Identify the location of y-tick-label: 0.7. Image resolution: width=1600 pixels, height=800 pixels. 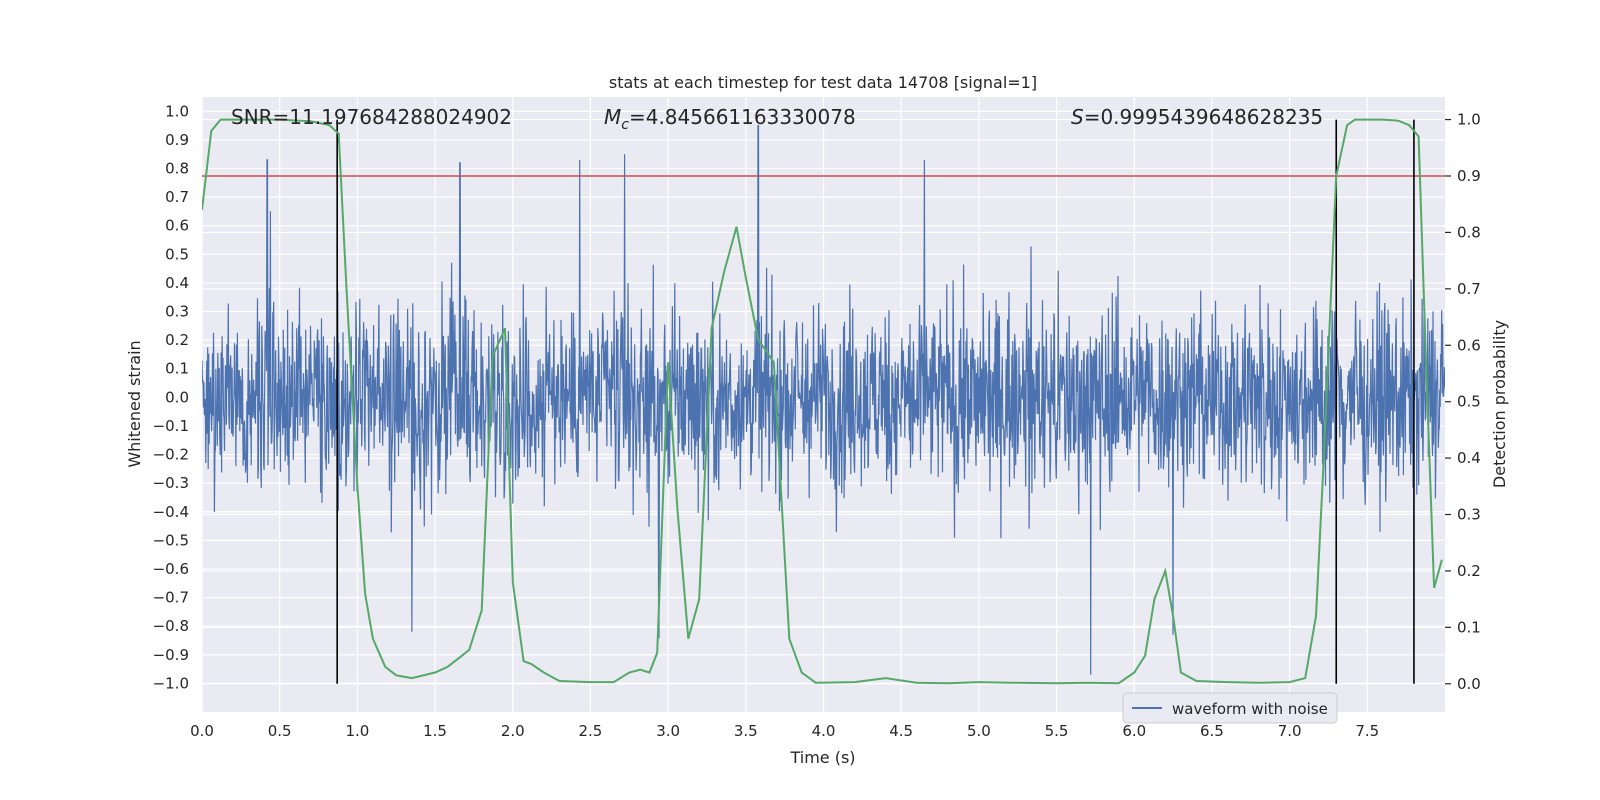
(177, 197).